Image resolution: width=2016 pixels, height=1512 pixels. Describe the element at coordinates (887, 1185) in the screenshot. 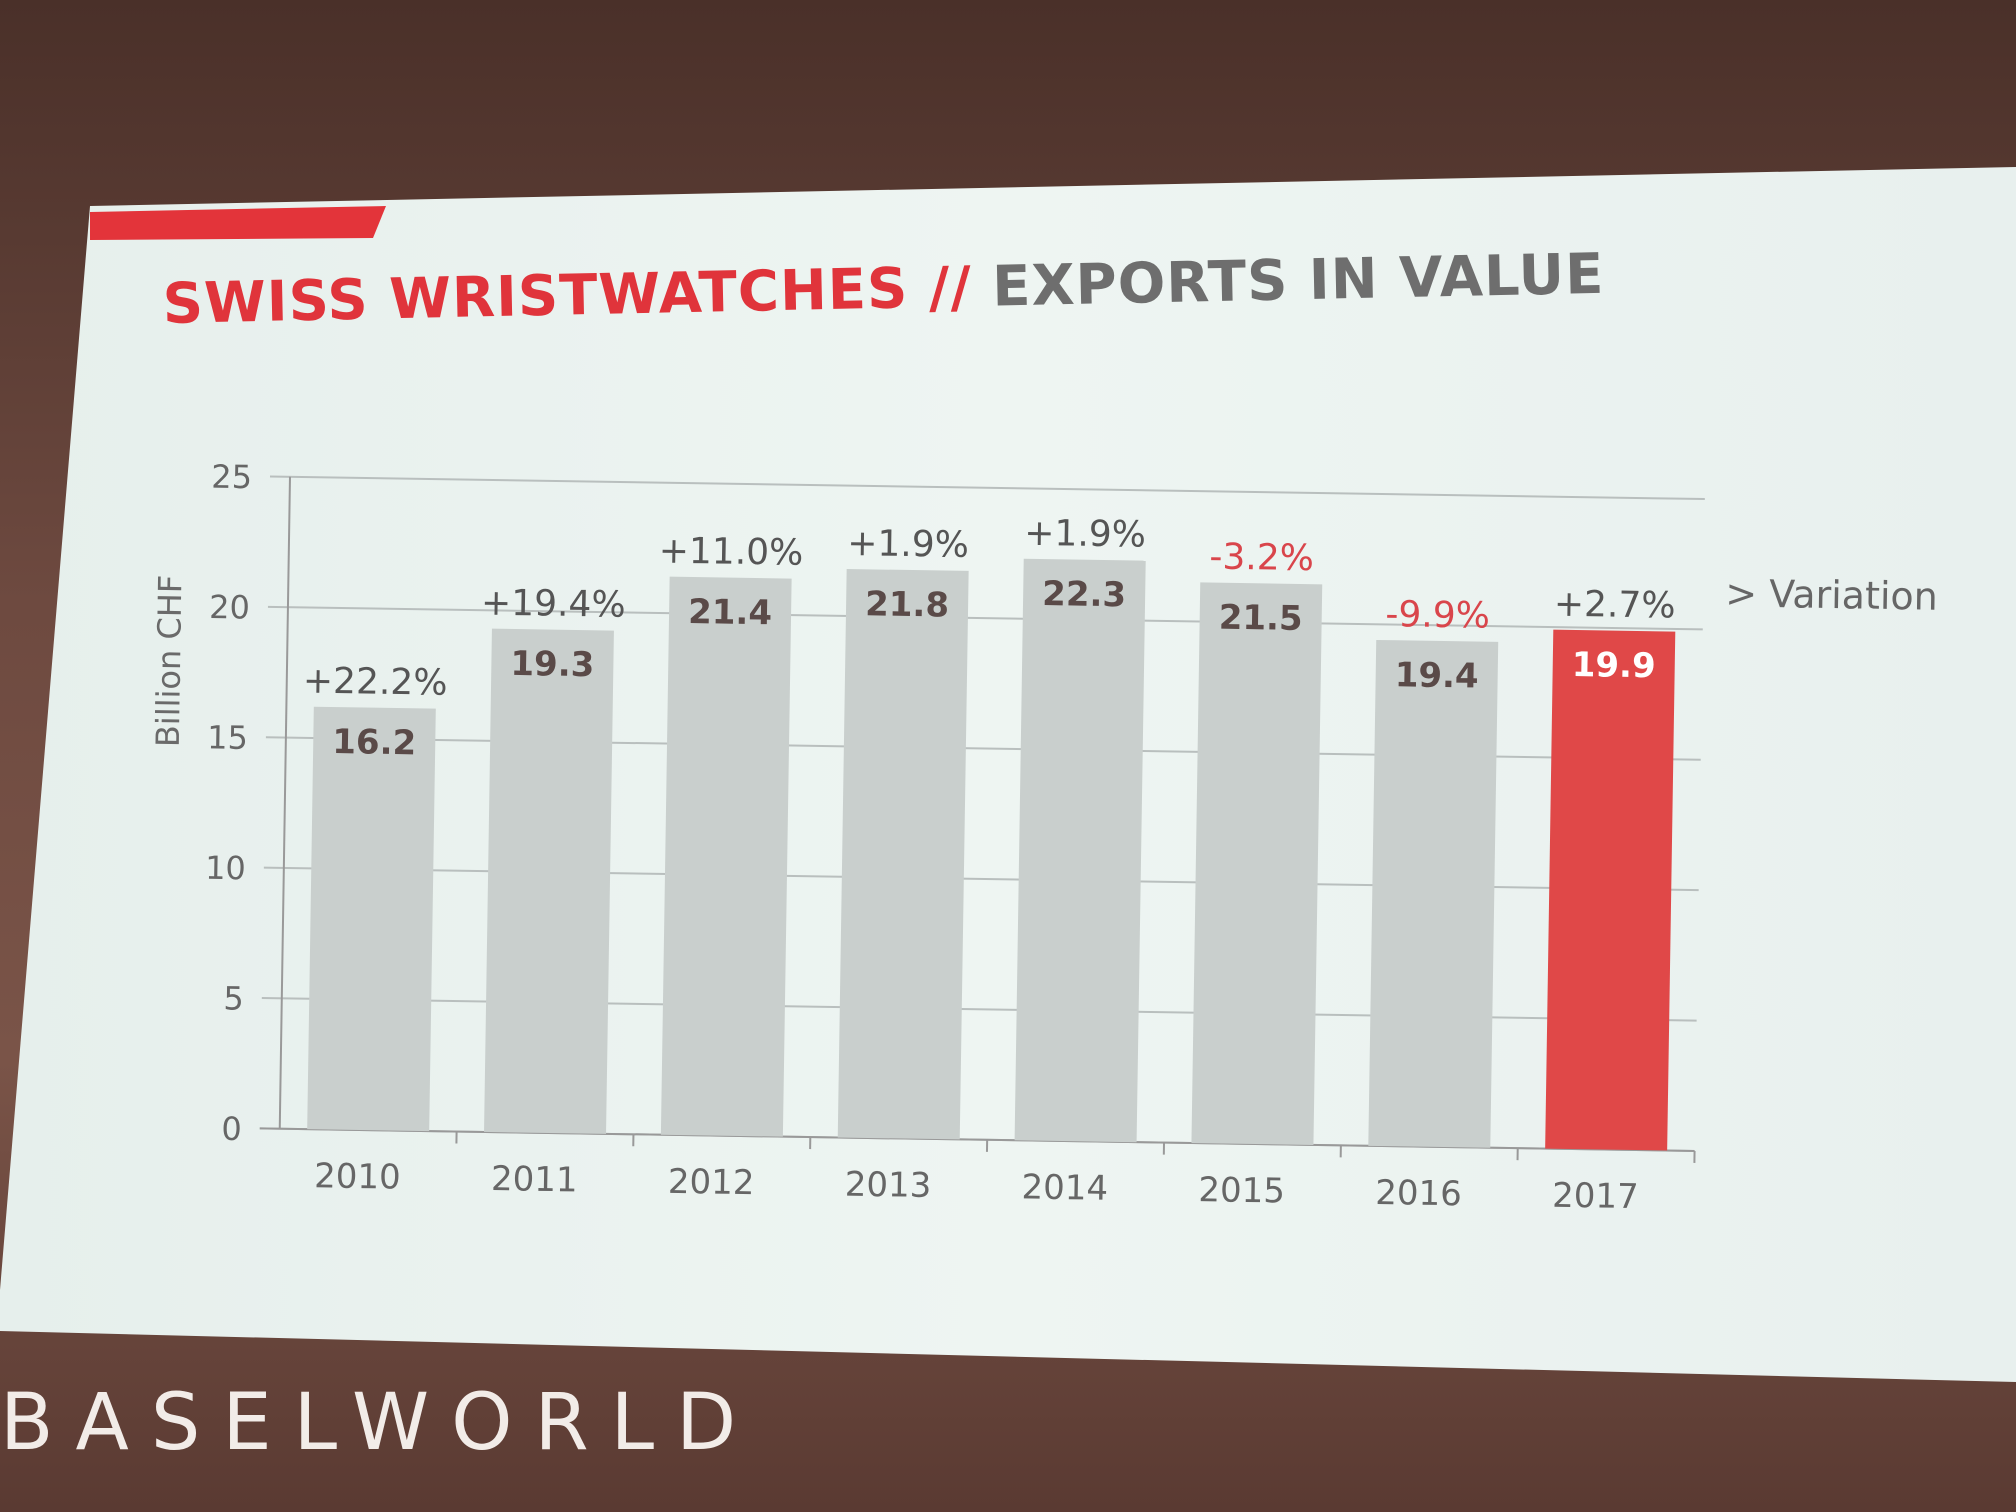

I see `x-tick-label: 2013` at that location.